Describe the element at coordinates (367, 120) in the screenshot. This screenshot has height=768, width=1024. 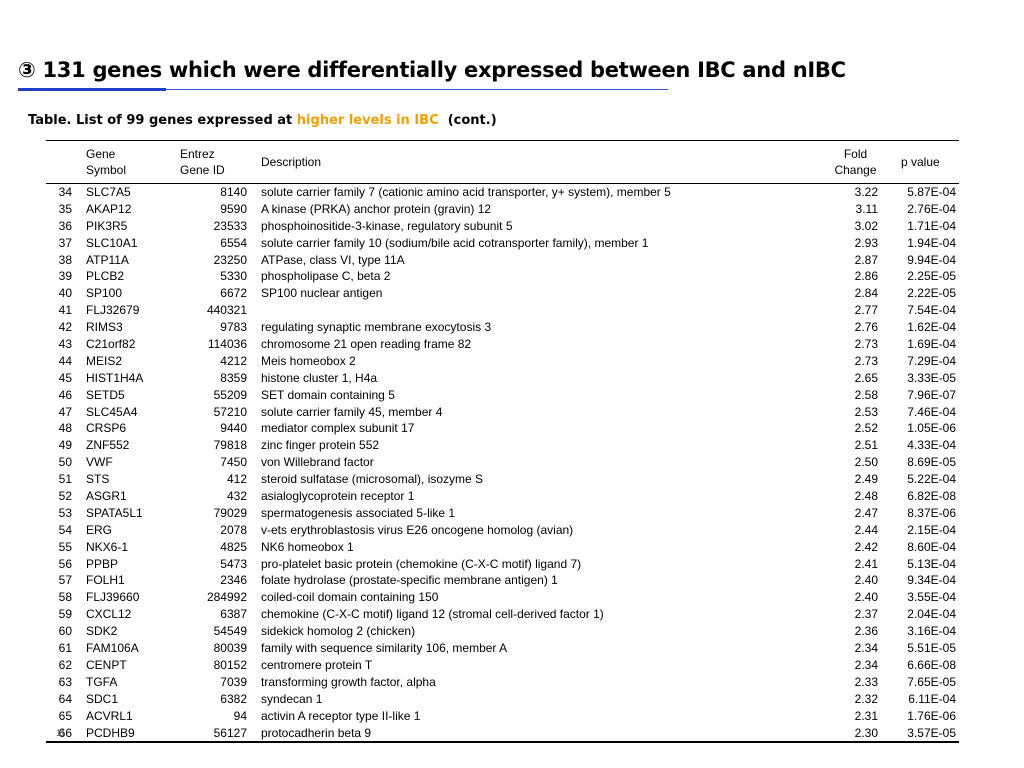
I see `caption-highlight: higher levels in IBC` at that location.